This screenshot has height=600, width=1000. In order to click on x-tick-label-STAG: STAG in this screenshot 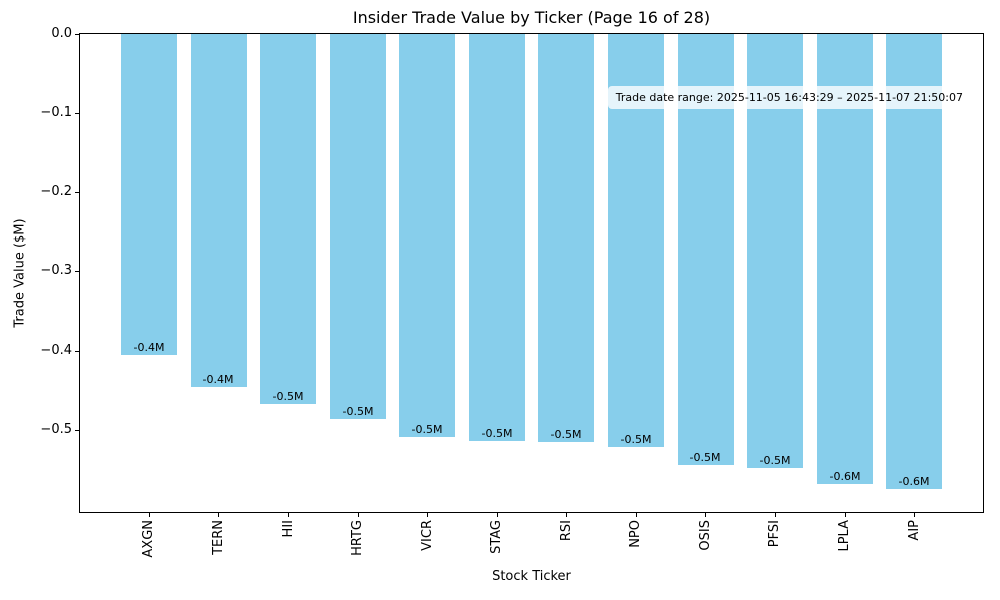, I will do `click(496, 537)`.